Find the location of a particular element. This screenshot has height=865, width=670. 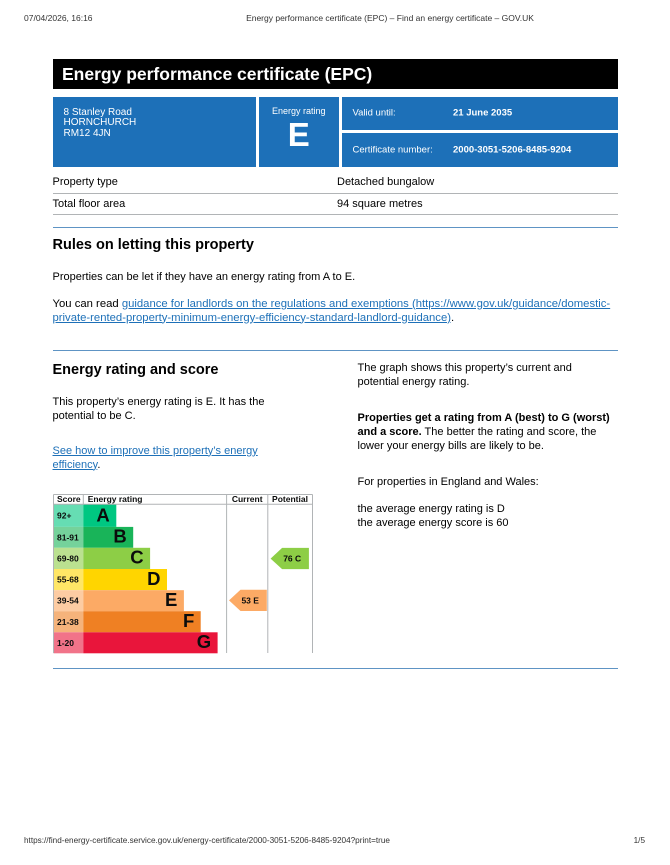

svg-text: 21-38 is located at coordinates (68, 622).